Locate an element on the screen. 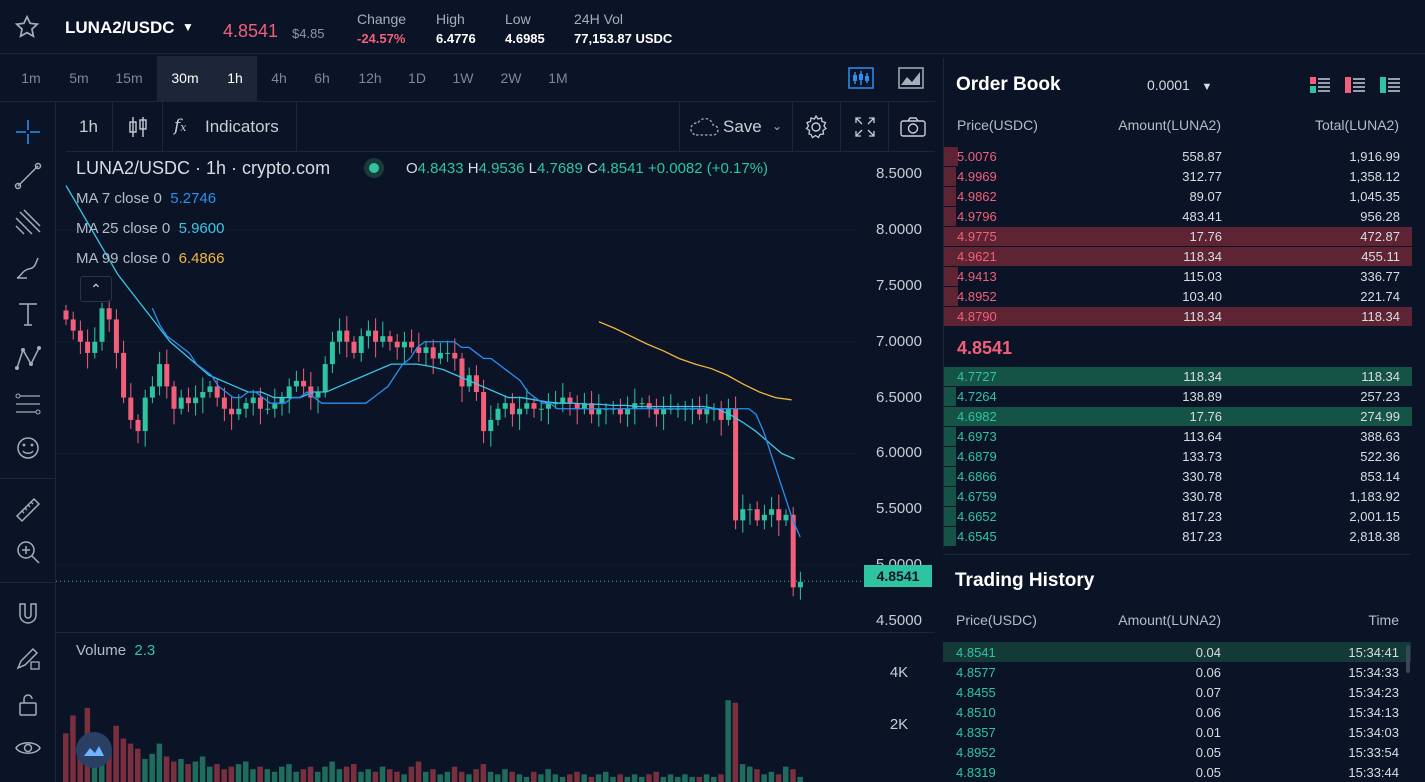  bid-row: 4.6652 817.23 2,001.15 is located at coordinates (1178, 516).